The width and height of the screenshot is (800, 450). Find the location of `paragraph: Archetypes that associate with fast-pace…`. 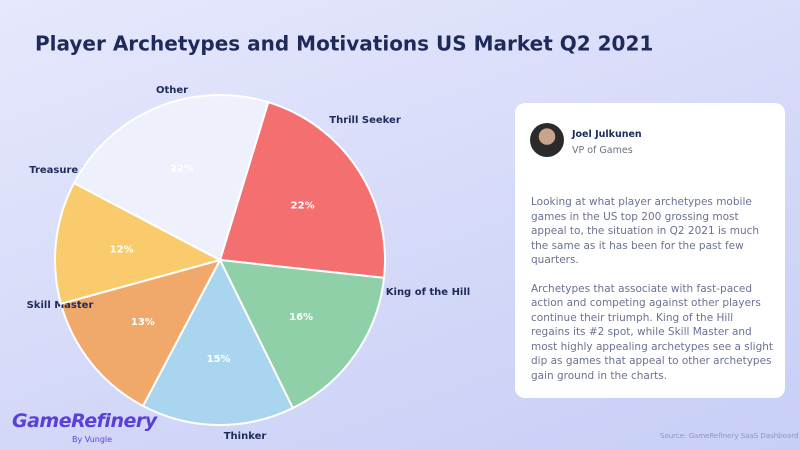

paragraph: Archetypes that associate with fast-pace… is located at coordinates (652, 332).